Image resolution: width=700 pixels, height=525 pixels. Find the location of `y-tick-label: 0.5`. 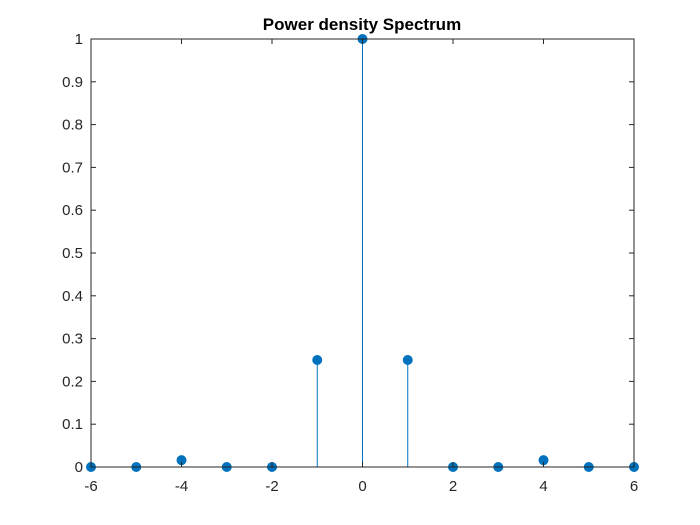

y-tick-label: 0.5 is located at coordinates (72, 253).